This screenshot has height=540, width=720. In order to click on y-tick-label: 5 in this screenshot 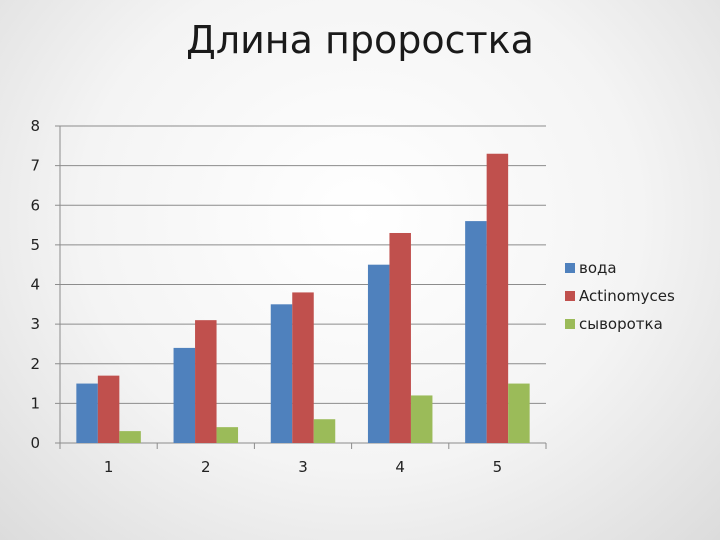, I will do `click(35, 245)`.